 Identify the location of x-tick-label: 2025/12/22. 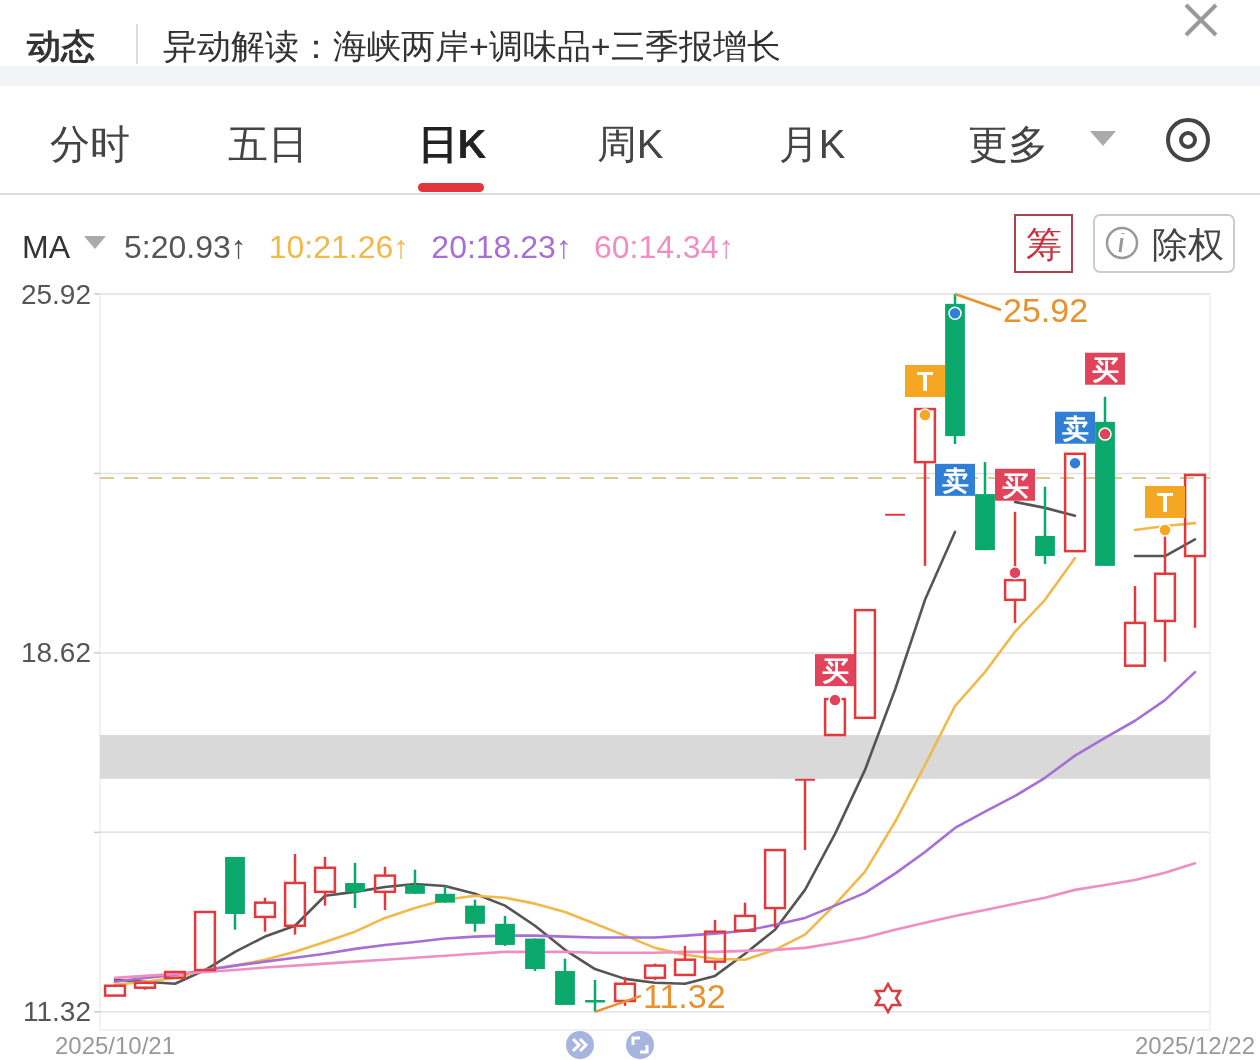
(1195, 1045).